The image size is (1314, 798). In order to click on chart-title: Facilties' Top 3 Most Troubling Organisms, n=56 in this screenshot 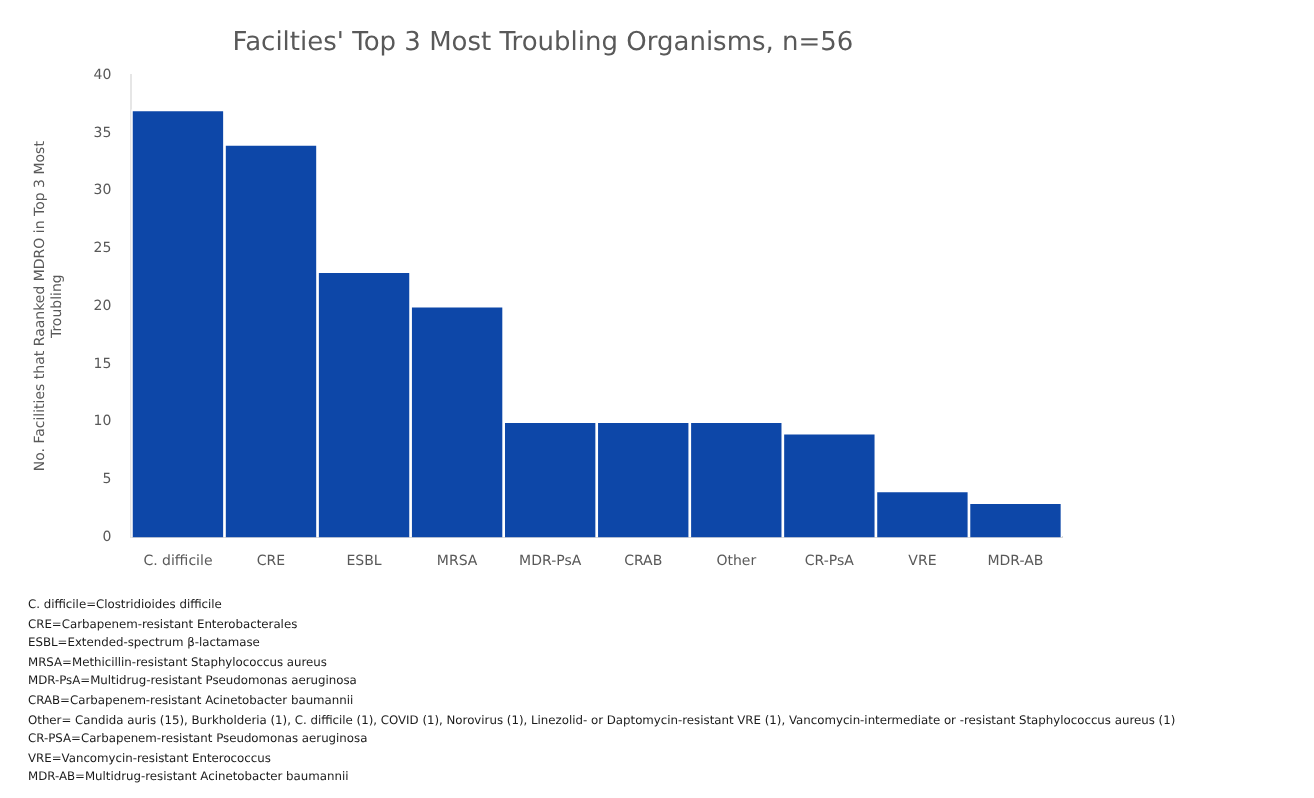, I will do `click(543, 43)`.